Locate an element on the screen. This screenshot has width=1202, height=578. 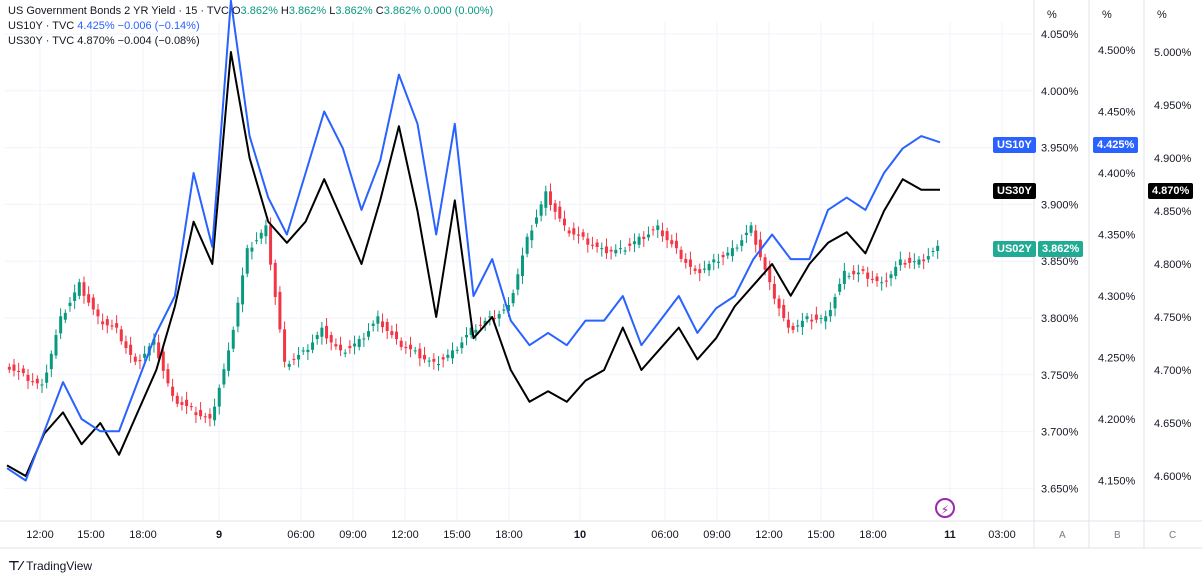
x-tick-label: 15:00 is located at coordinates (91, 535).